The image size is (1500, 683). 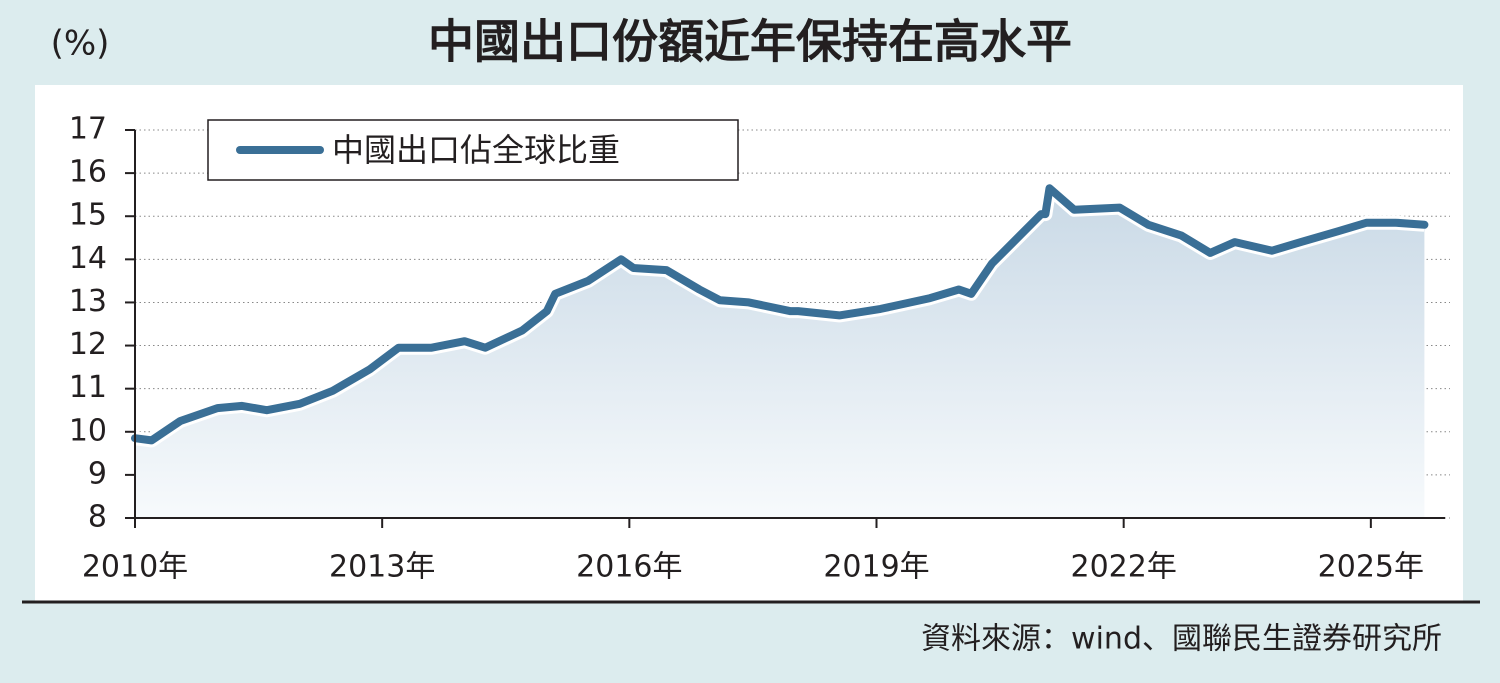 What do you see at coordinates (1371, 567) in the screenshot?
I see `x-tick-label: 2025年` at bounding box center [1371, 567].